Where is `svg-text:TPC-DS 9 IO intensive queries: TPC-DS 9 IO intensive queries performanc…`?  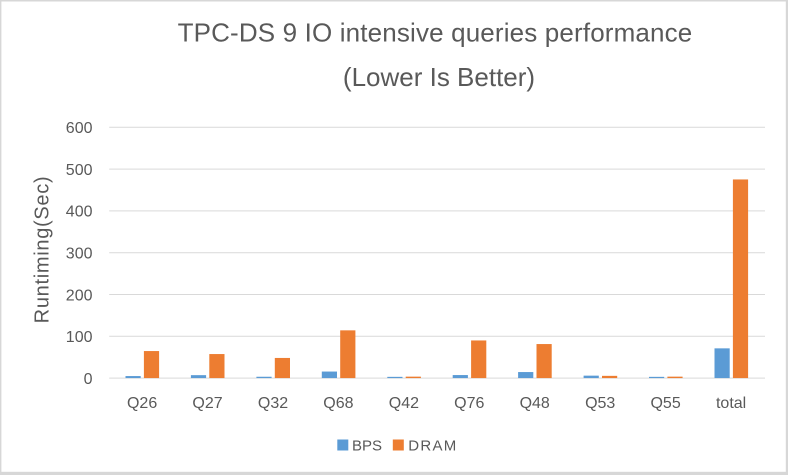
svg-text:TPC-DS 9 IO intensive queries: TPC-DS 9 IO intensive queries performanc… is located at coordinates (435, 33).